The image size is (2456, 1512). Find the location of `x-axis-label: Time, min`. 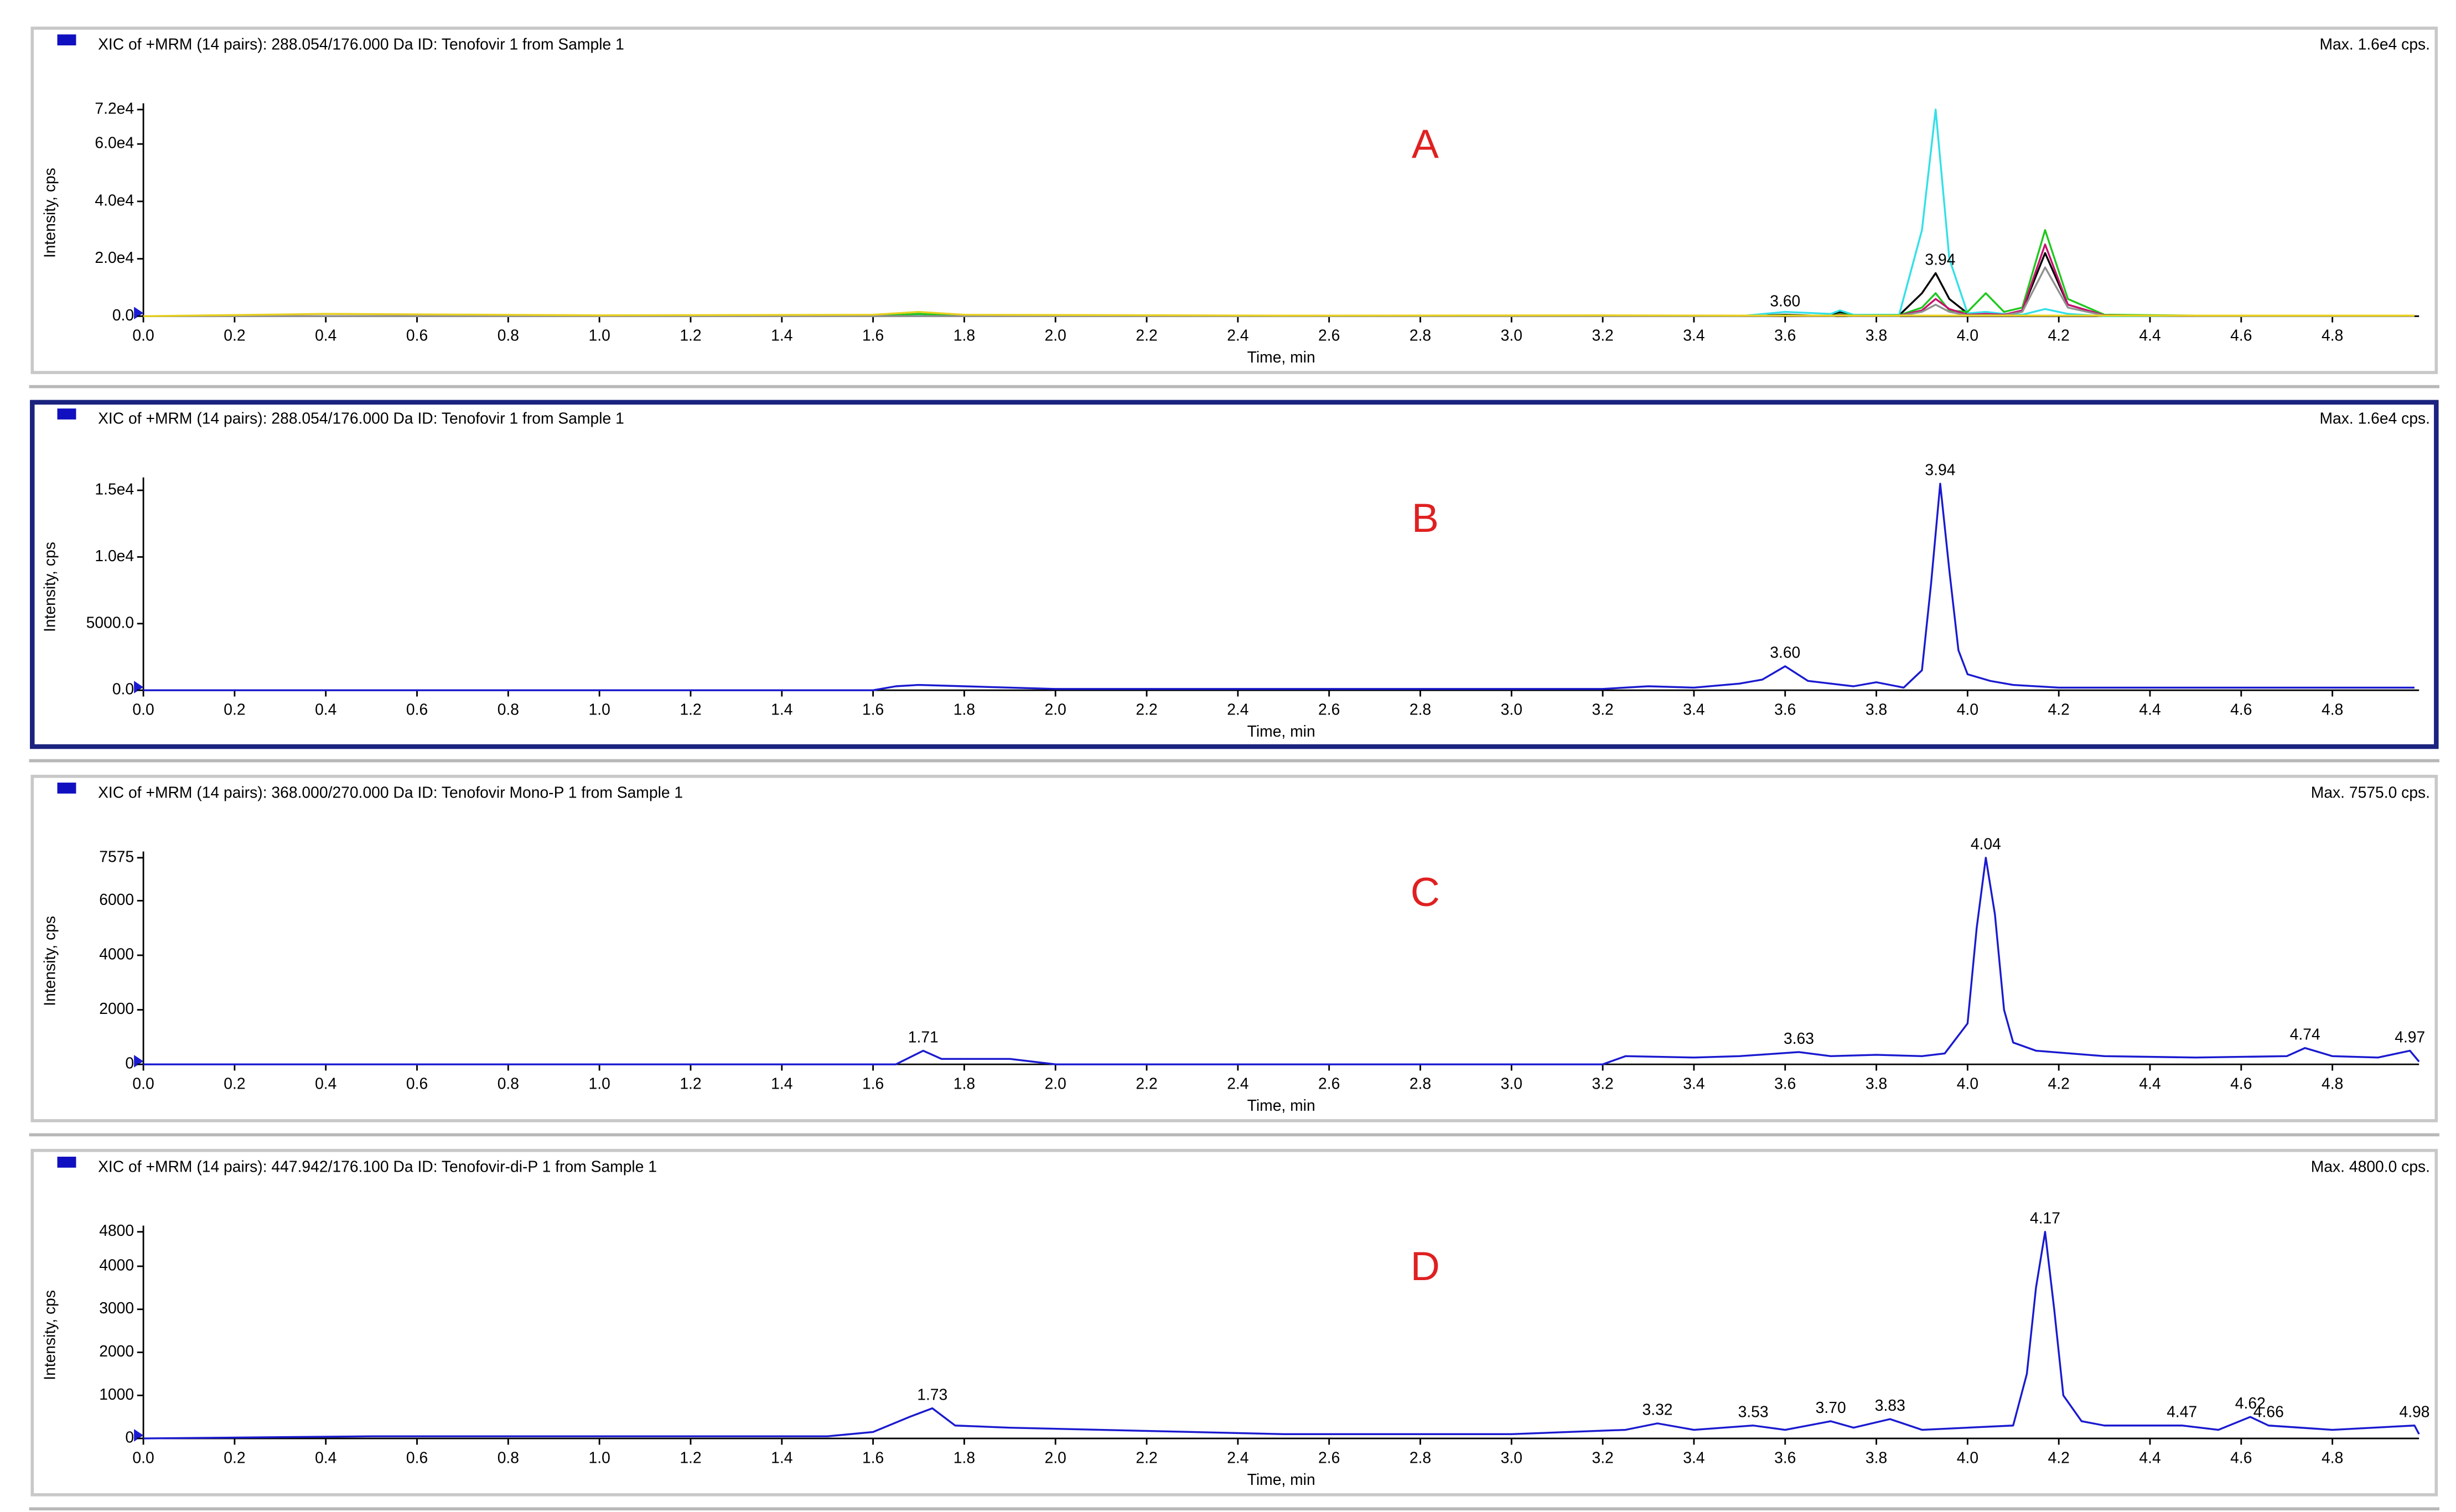

x-axis-label: Time, min is located at coordinates (1281, 357).